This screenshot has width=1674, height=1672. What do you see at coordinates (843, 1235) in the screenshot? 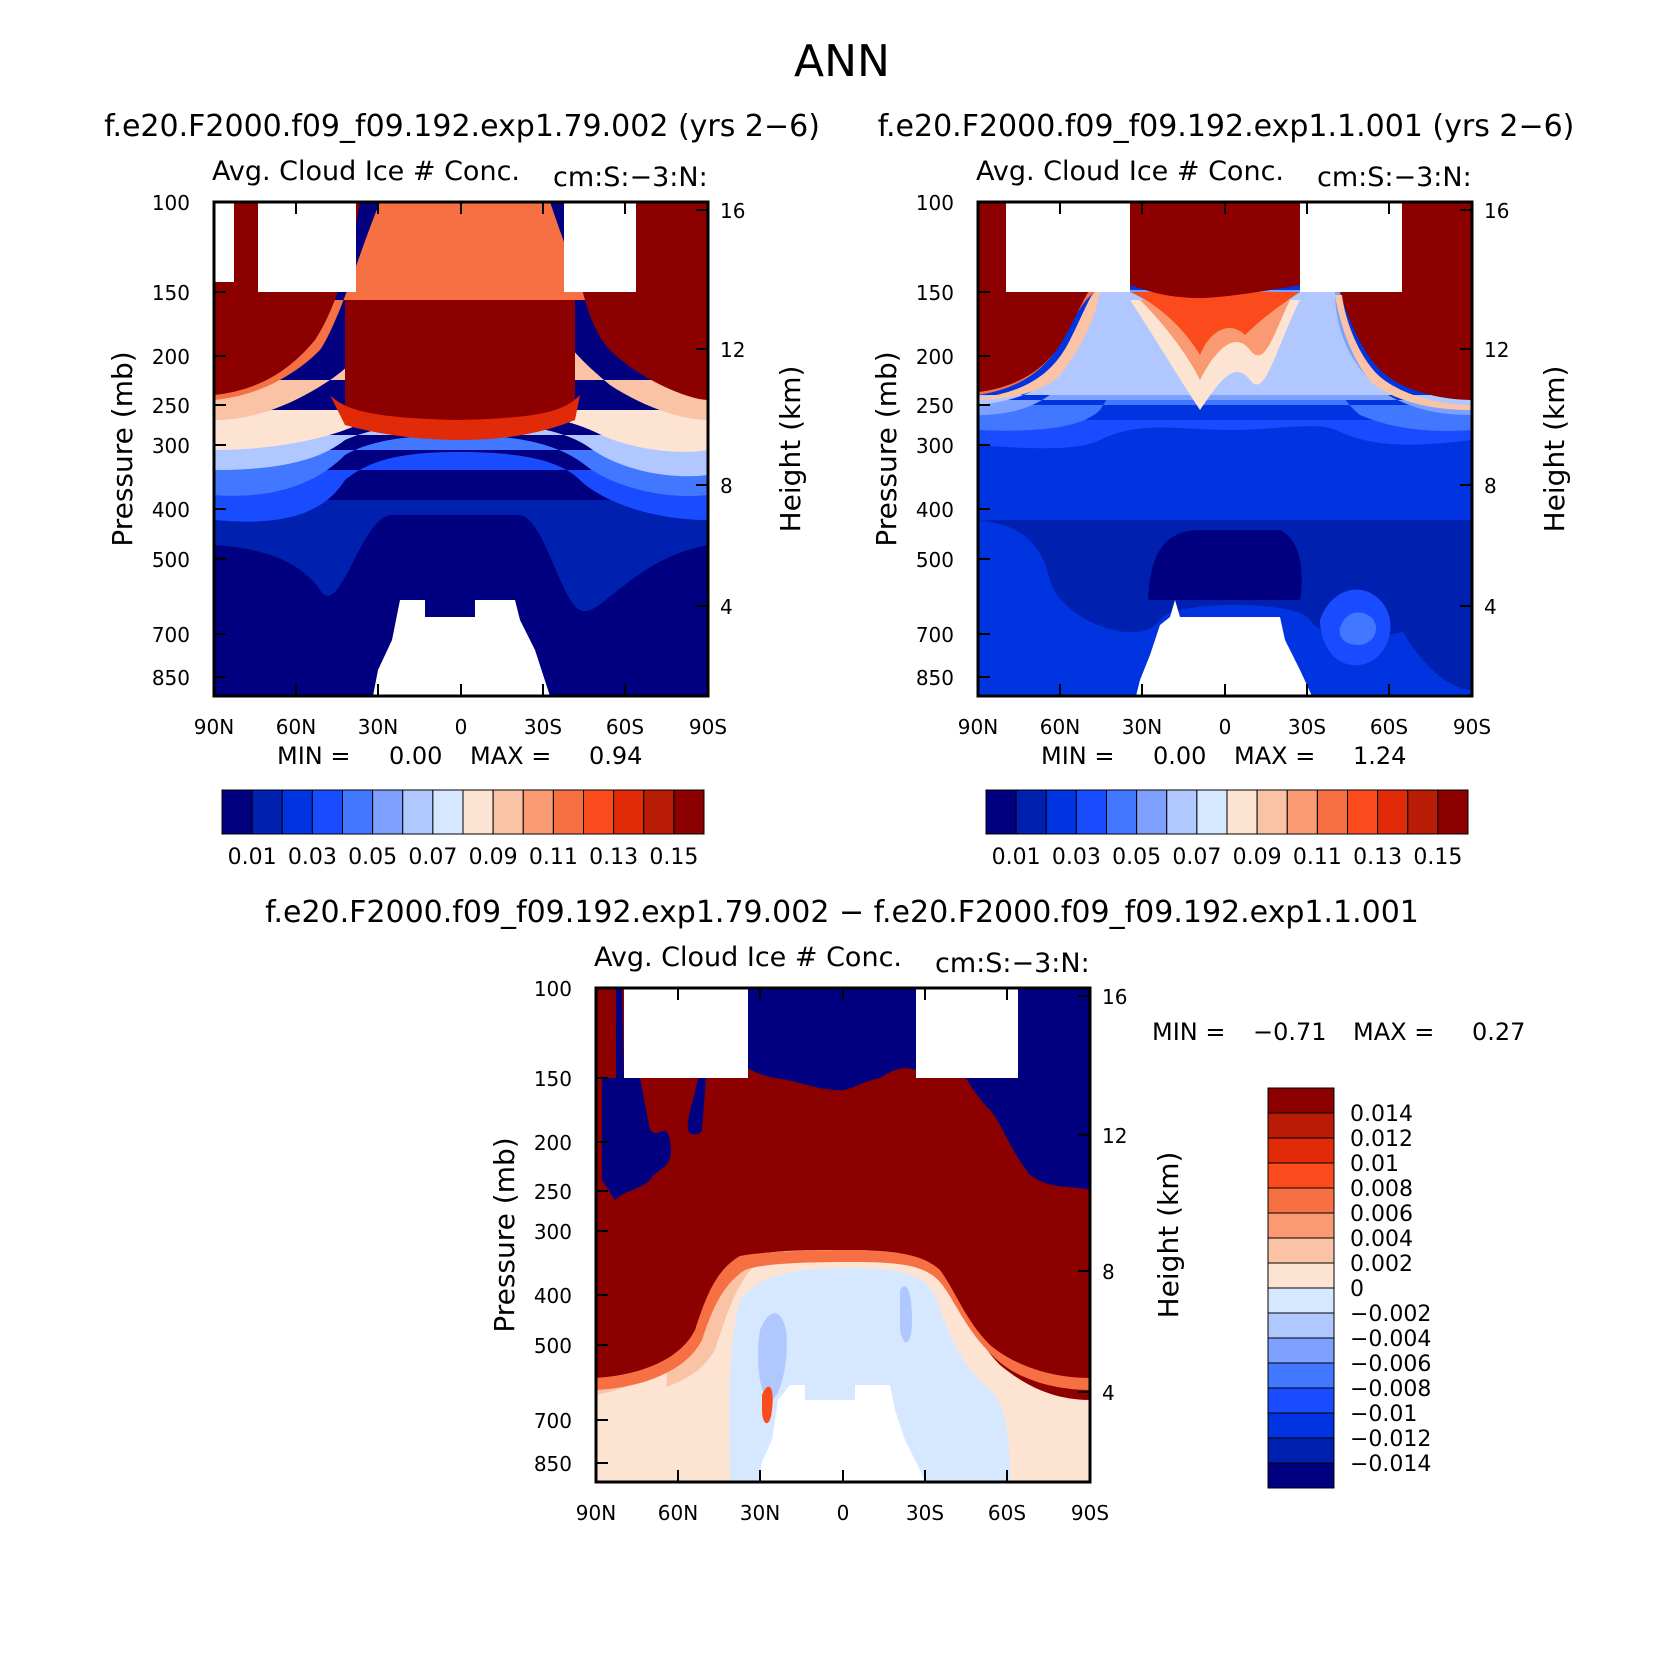
I see `panel-3-field` at bounding box center [843, 1235].